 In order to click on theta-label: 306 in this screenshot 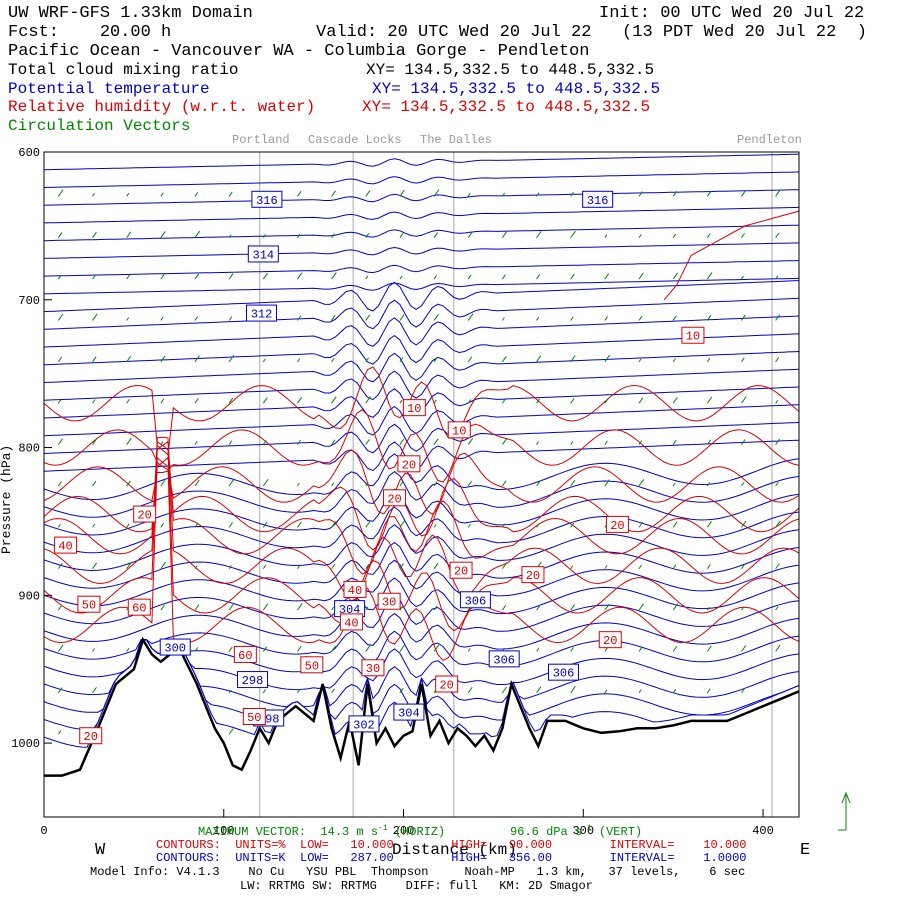, I will do `click(564, 674)`.